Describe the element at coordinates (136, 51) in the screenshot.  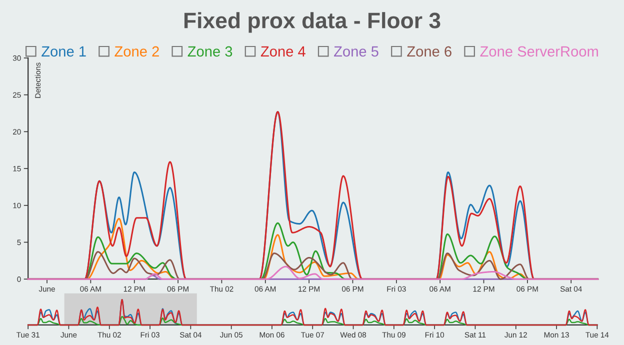
I see `text: Zone 2` at that location.